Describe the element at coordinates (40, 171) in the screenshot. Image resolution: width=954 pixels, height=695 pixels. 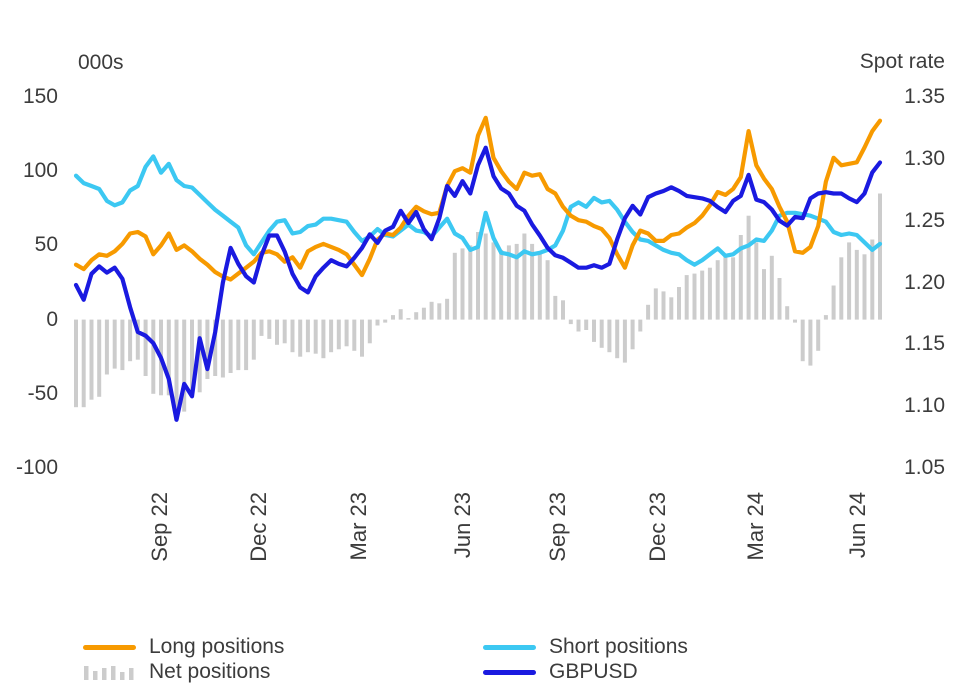
I see `y-axis-tick-left: 100` at that location.